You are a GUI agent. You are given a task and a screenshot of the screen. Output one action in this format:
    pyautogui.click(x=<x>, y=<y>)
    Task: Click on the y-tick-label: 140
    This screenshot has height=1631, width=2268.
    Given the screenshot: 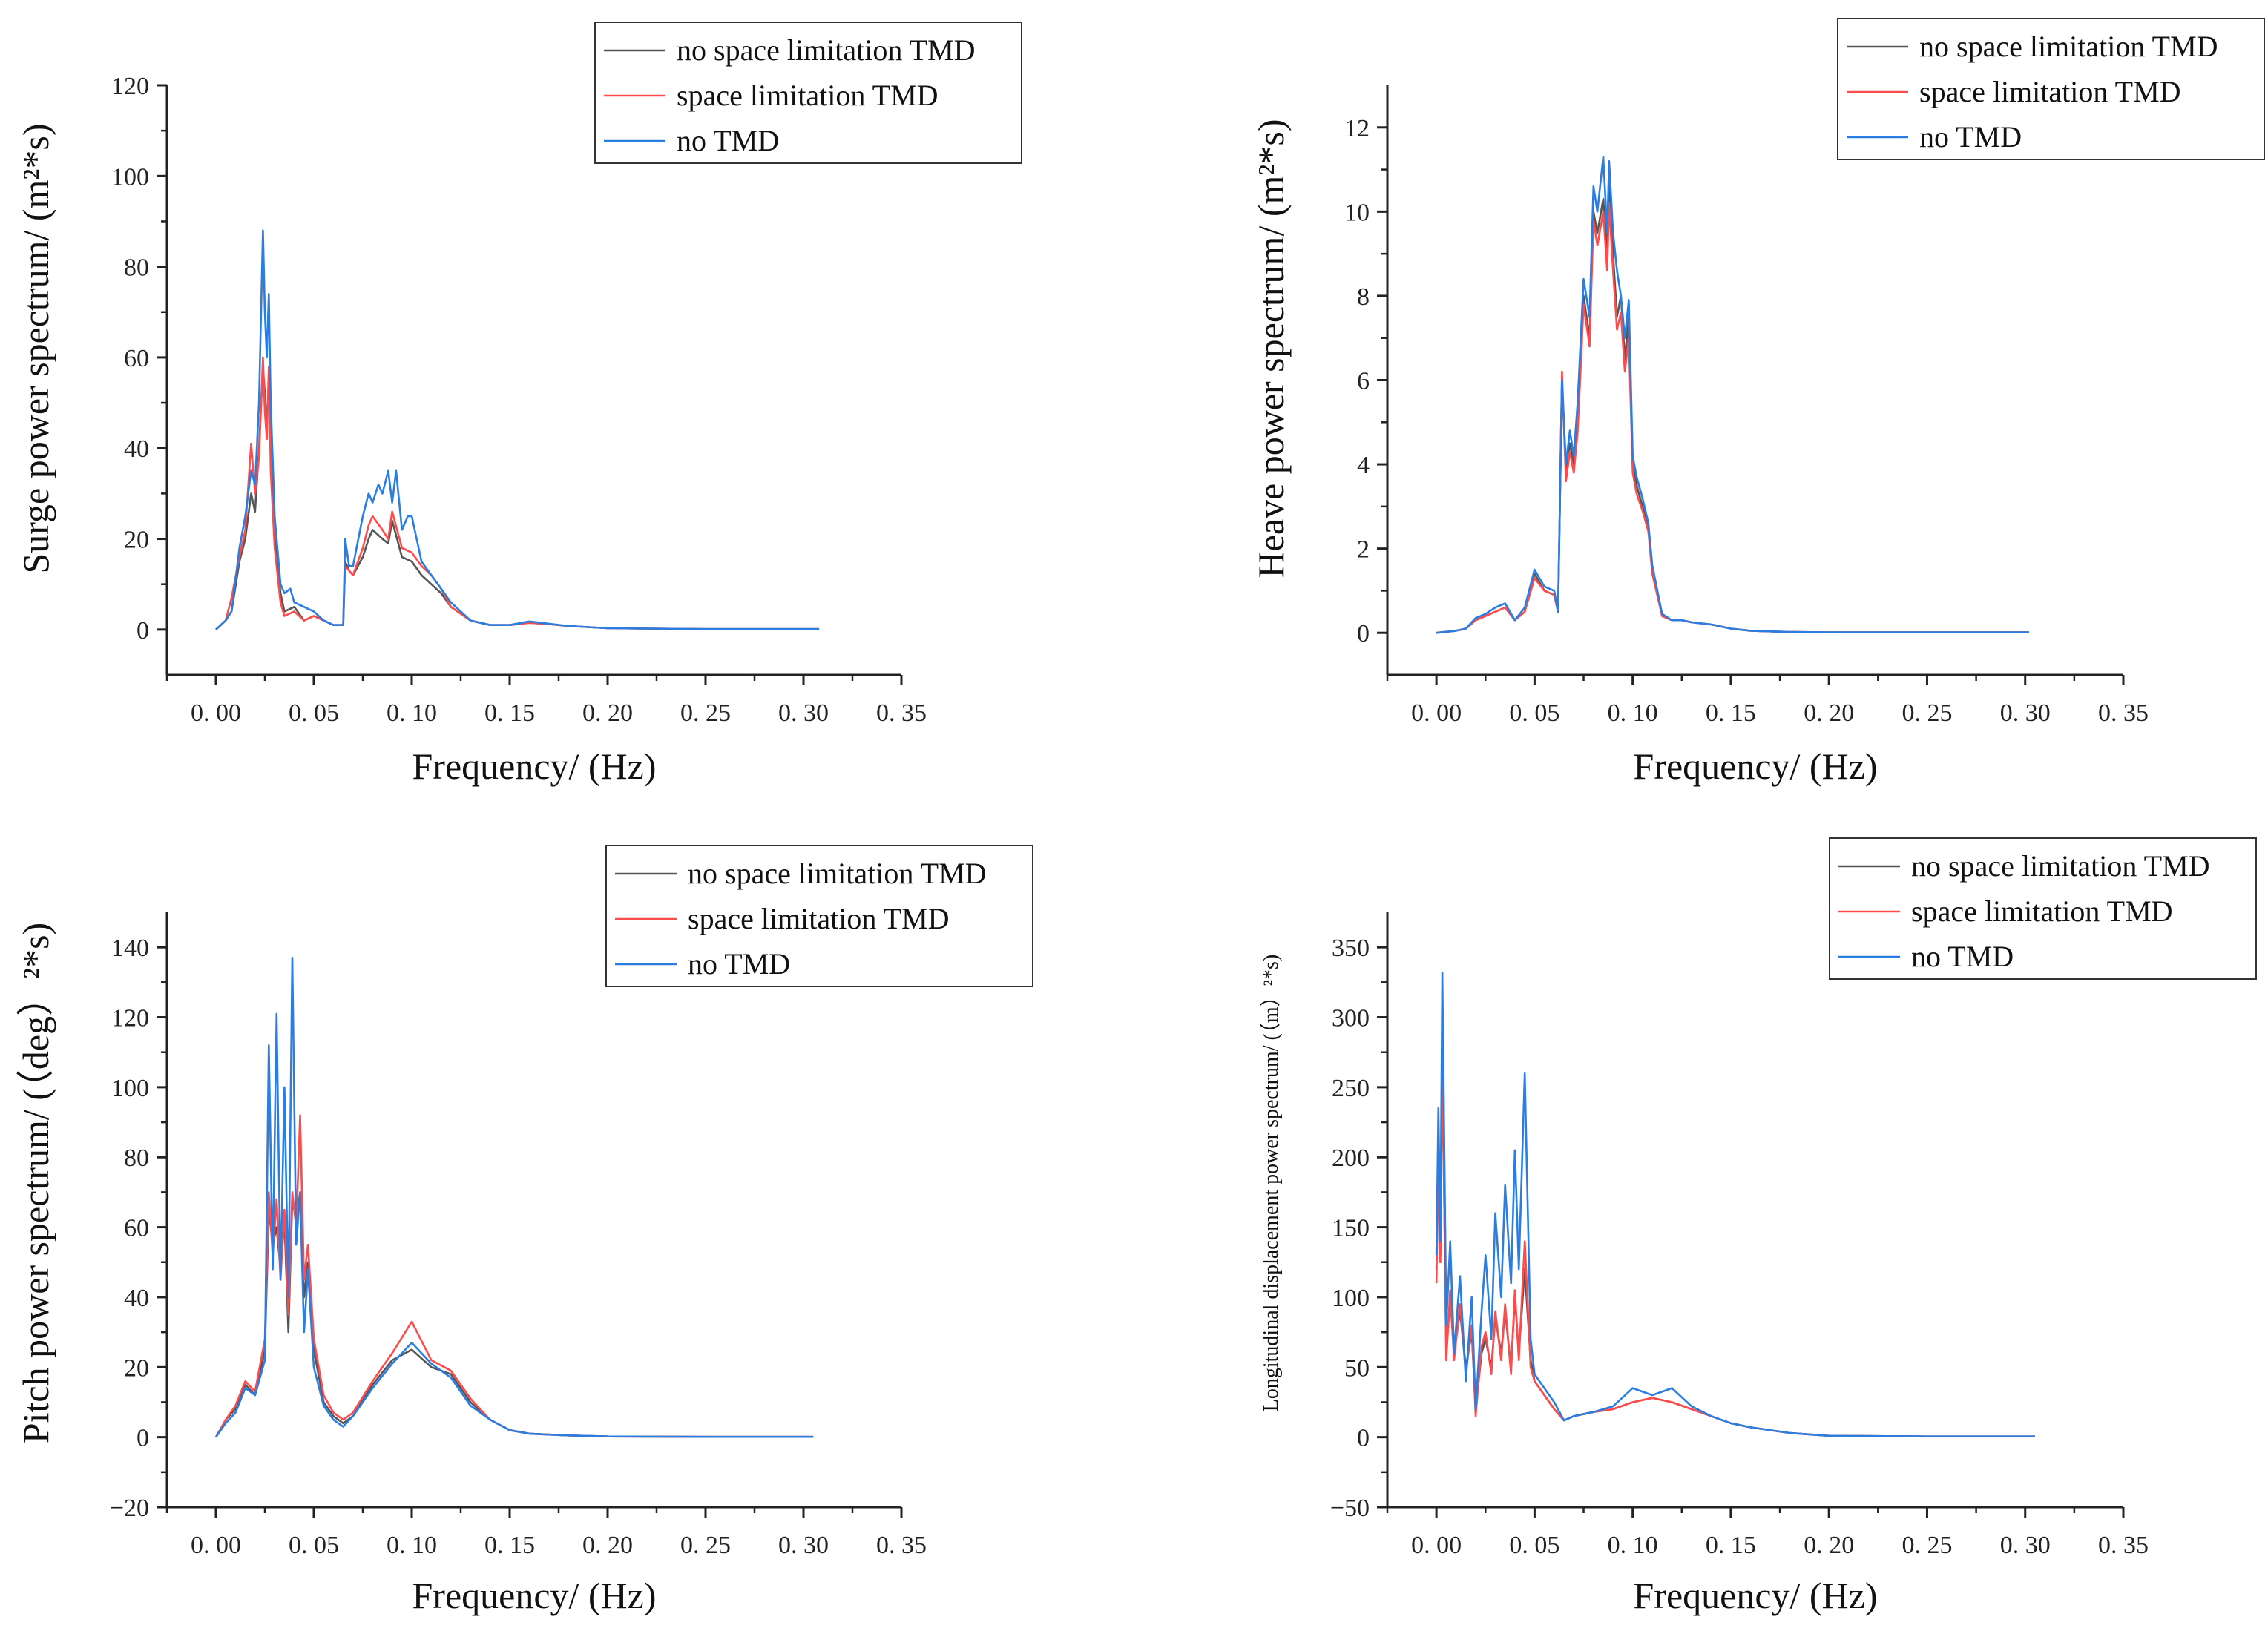 What is the action you would take?
    pyautogui.click(x=130, y=948)
    